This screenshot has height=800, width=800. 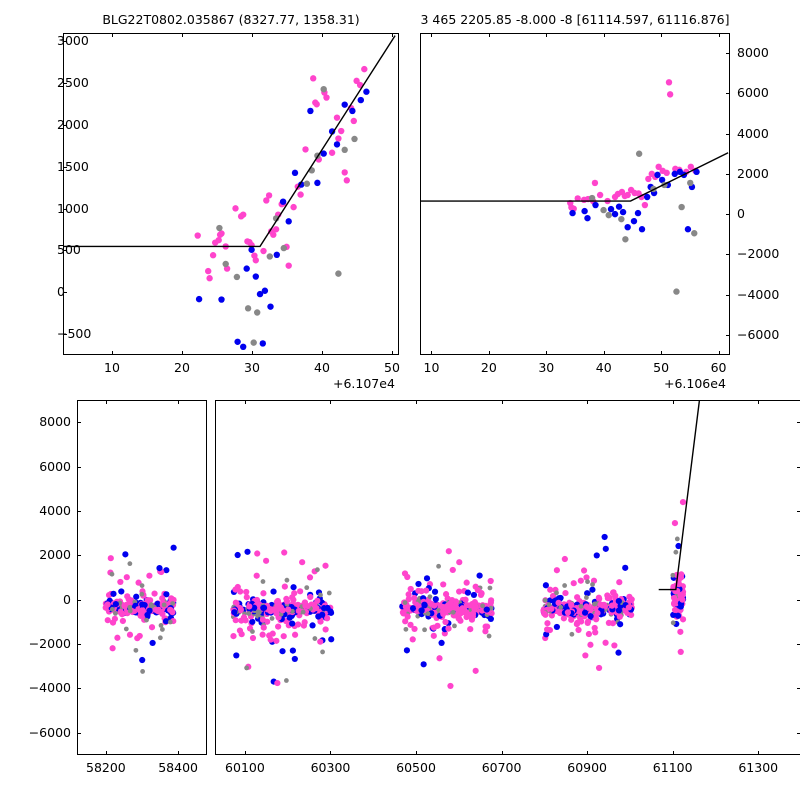 I want to click on tick-label: 61100, so click(x=672, y=767).